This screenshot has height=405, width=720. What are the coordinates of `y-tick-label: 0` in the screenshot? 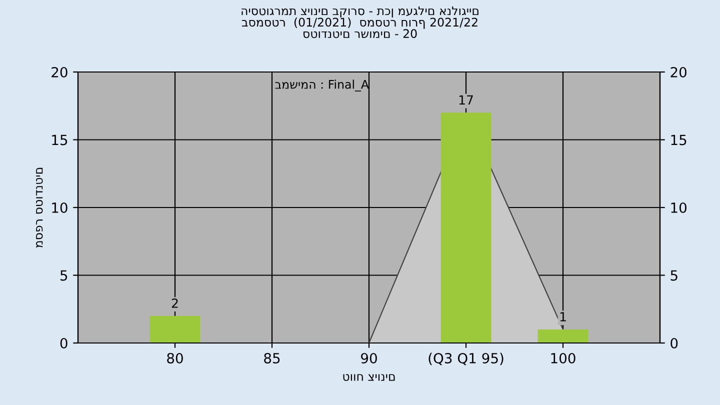 It's located at (64, 343).